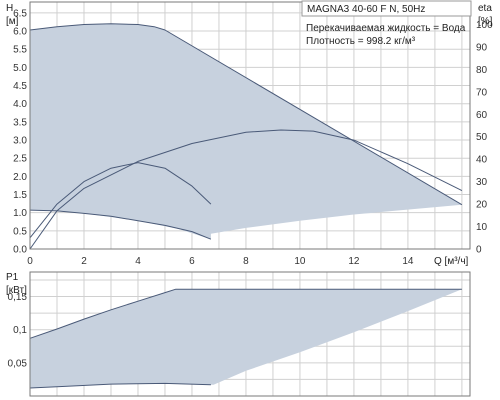 The image size is (500, 400). I want to click on top-y2-tick-label: 20, so click(482, 205).